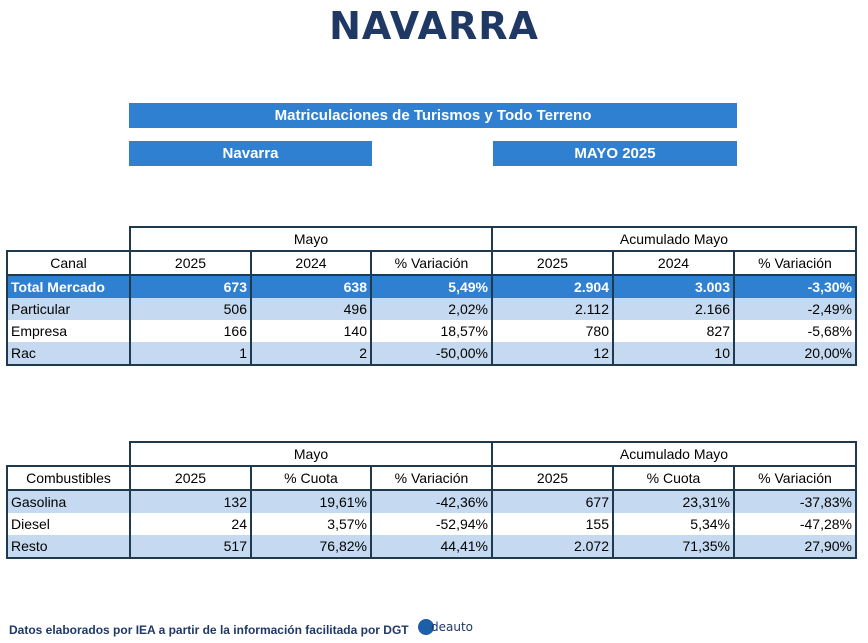 Image resolution: width=868 pixels, height=643 pixels. Describe the element at coordinates (68, 286) in the screenshot. I see `row-label: Total Mercado` at that location.